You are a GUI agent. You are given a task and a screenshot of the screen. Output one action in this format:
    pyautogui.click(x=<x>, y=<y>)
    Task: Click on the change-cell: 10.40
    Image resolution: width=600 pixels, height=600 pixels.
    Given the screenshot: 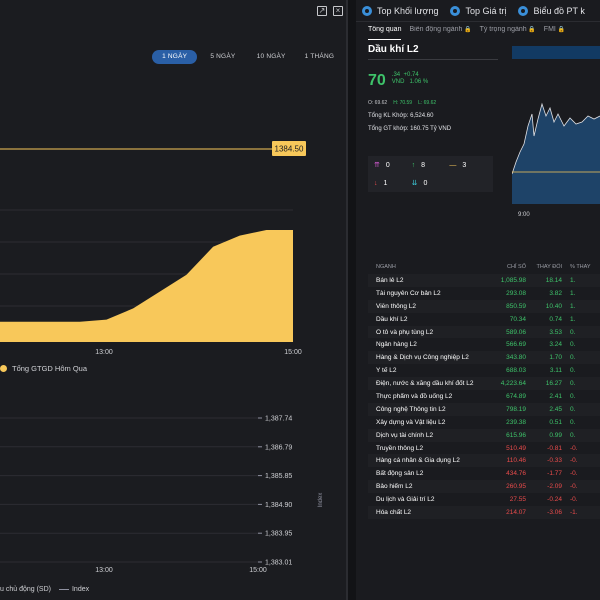 What is the action you would take?
    pyautogui.click(x=553, y=306)
    